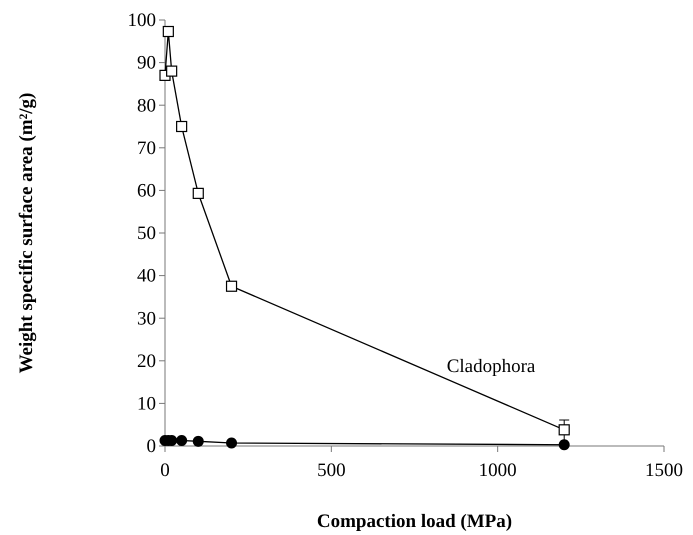 This screenshot has width=693, height=535. Describe the element at coordinates (146, 191) in the screenshot. I see `y-tick-label: 60` at that location.